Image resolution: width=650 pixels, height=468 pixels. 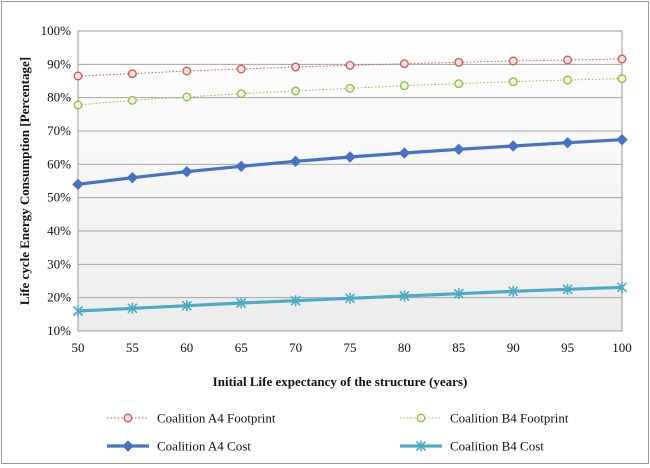 I want to click on x-tick-label: 85, so click(x=458, y=347).